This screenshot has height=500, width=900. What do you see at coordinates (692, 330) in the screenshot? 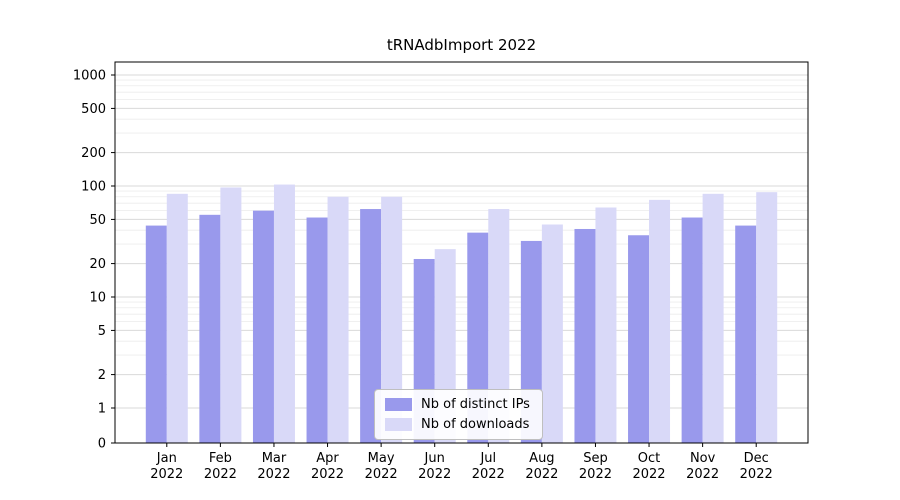
I see `bar-distinct-ips-nov` at bounding box center [692, 330].